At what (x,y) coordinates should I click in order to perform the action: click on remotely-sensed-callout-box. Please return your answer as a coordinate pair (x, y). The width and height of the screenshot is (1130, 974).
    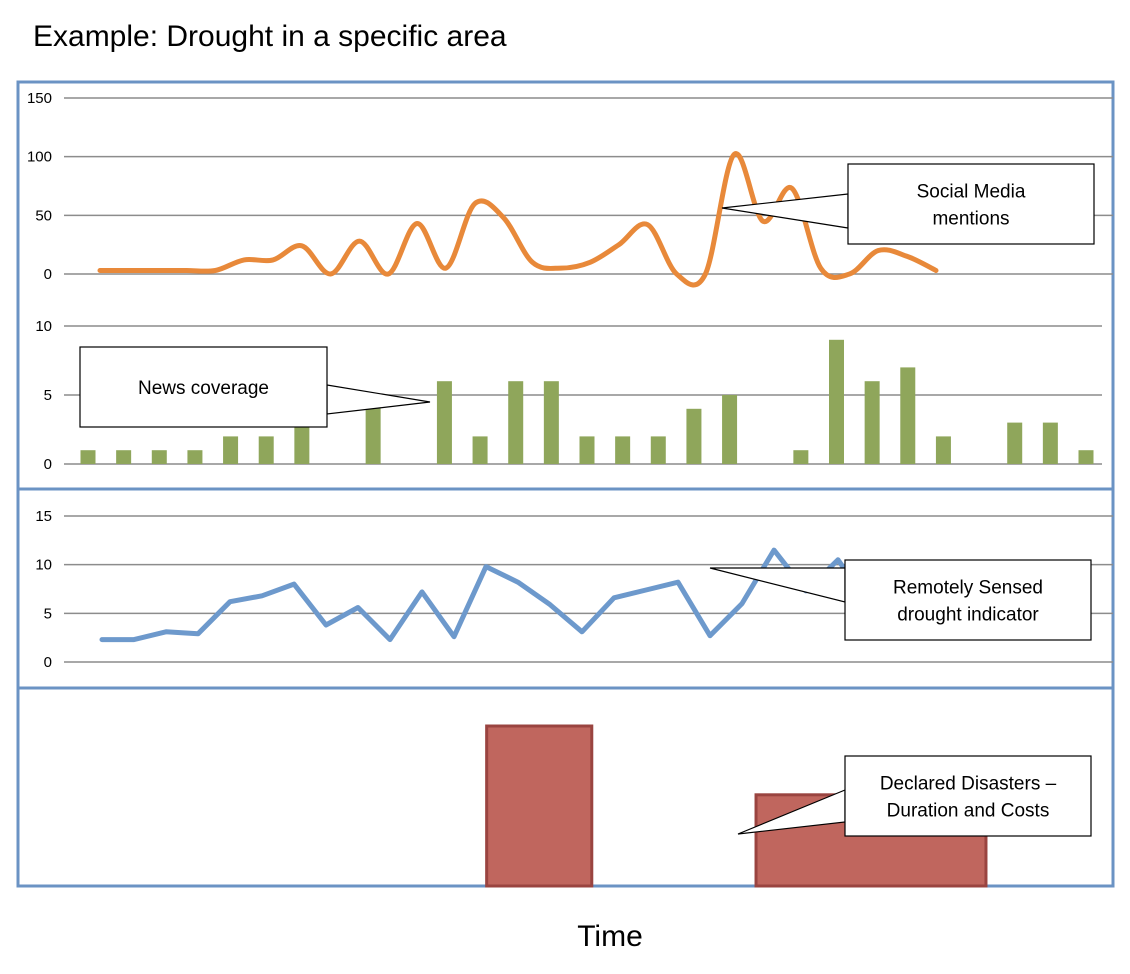
    Looking at the image, I should click on (968, 600).